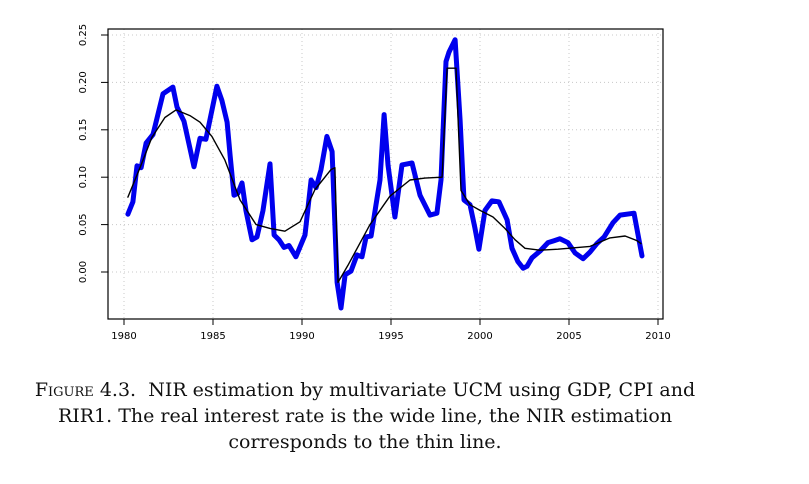 Image resolution: width=809 pixels, height=484 pixels. I want to click on y-tick-label: 0.25, so click(83, 35).